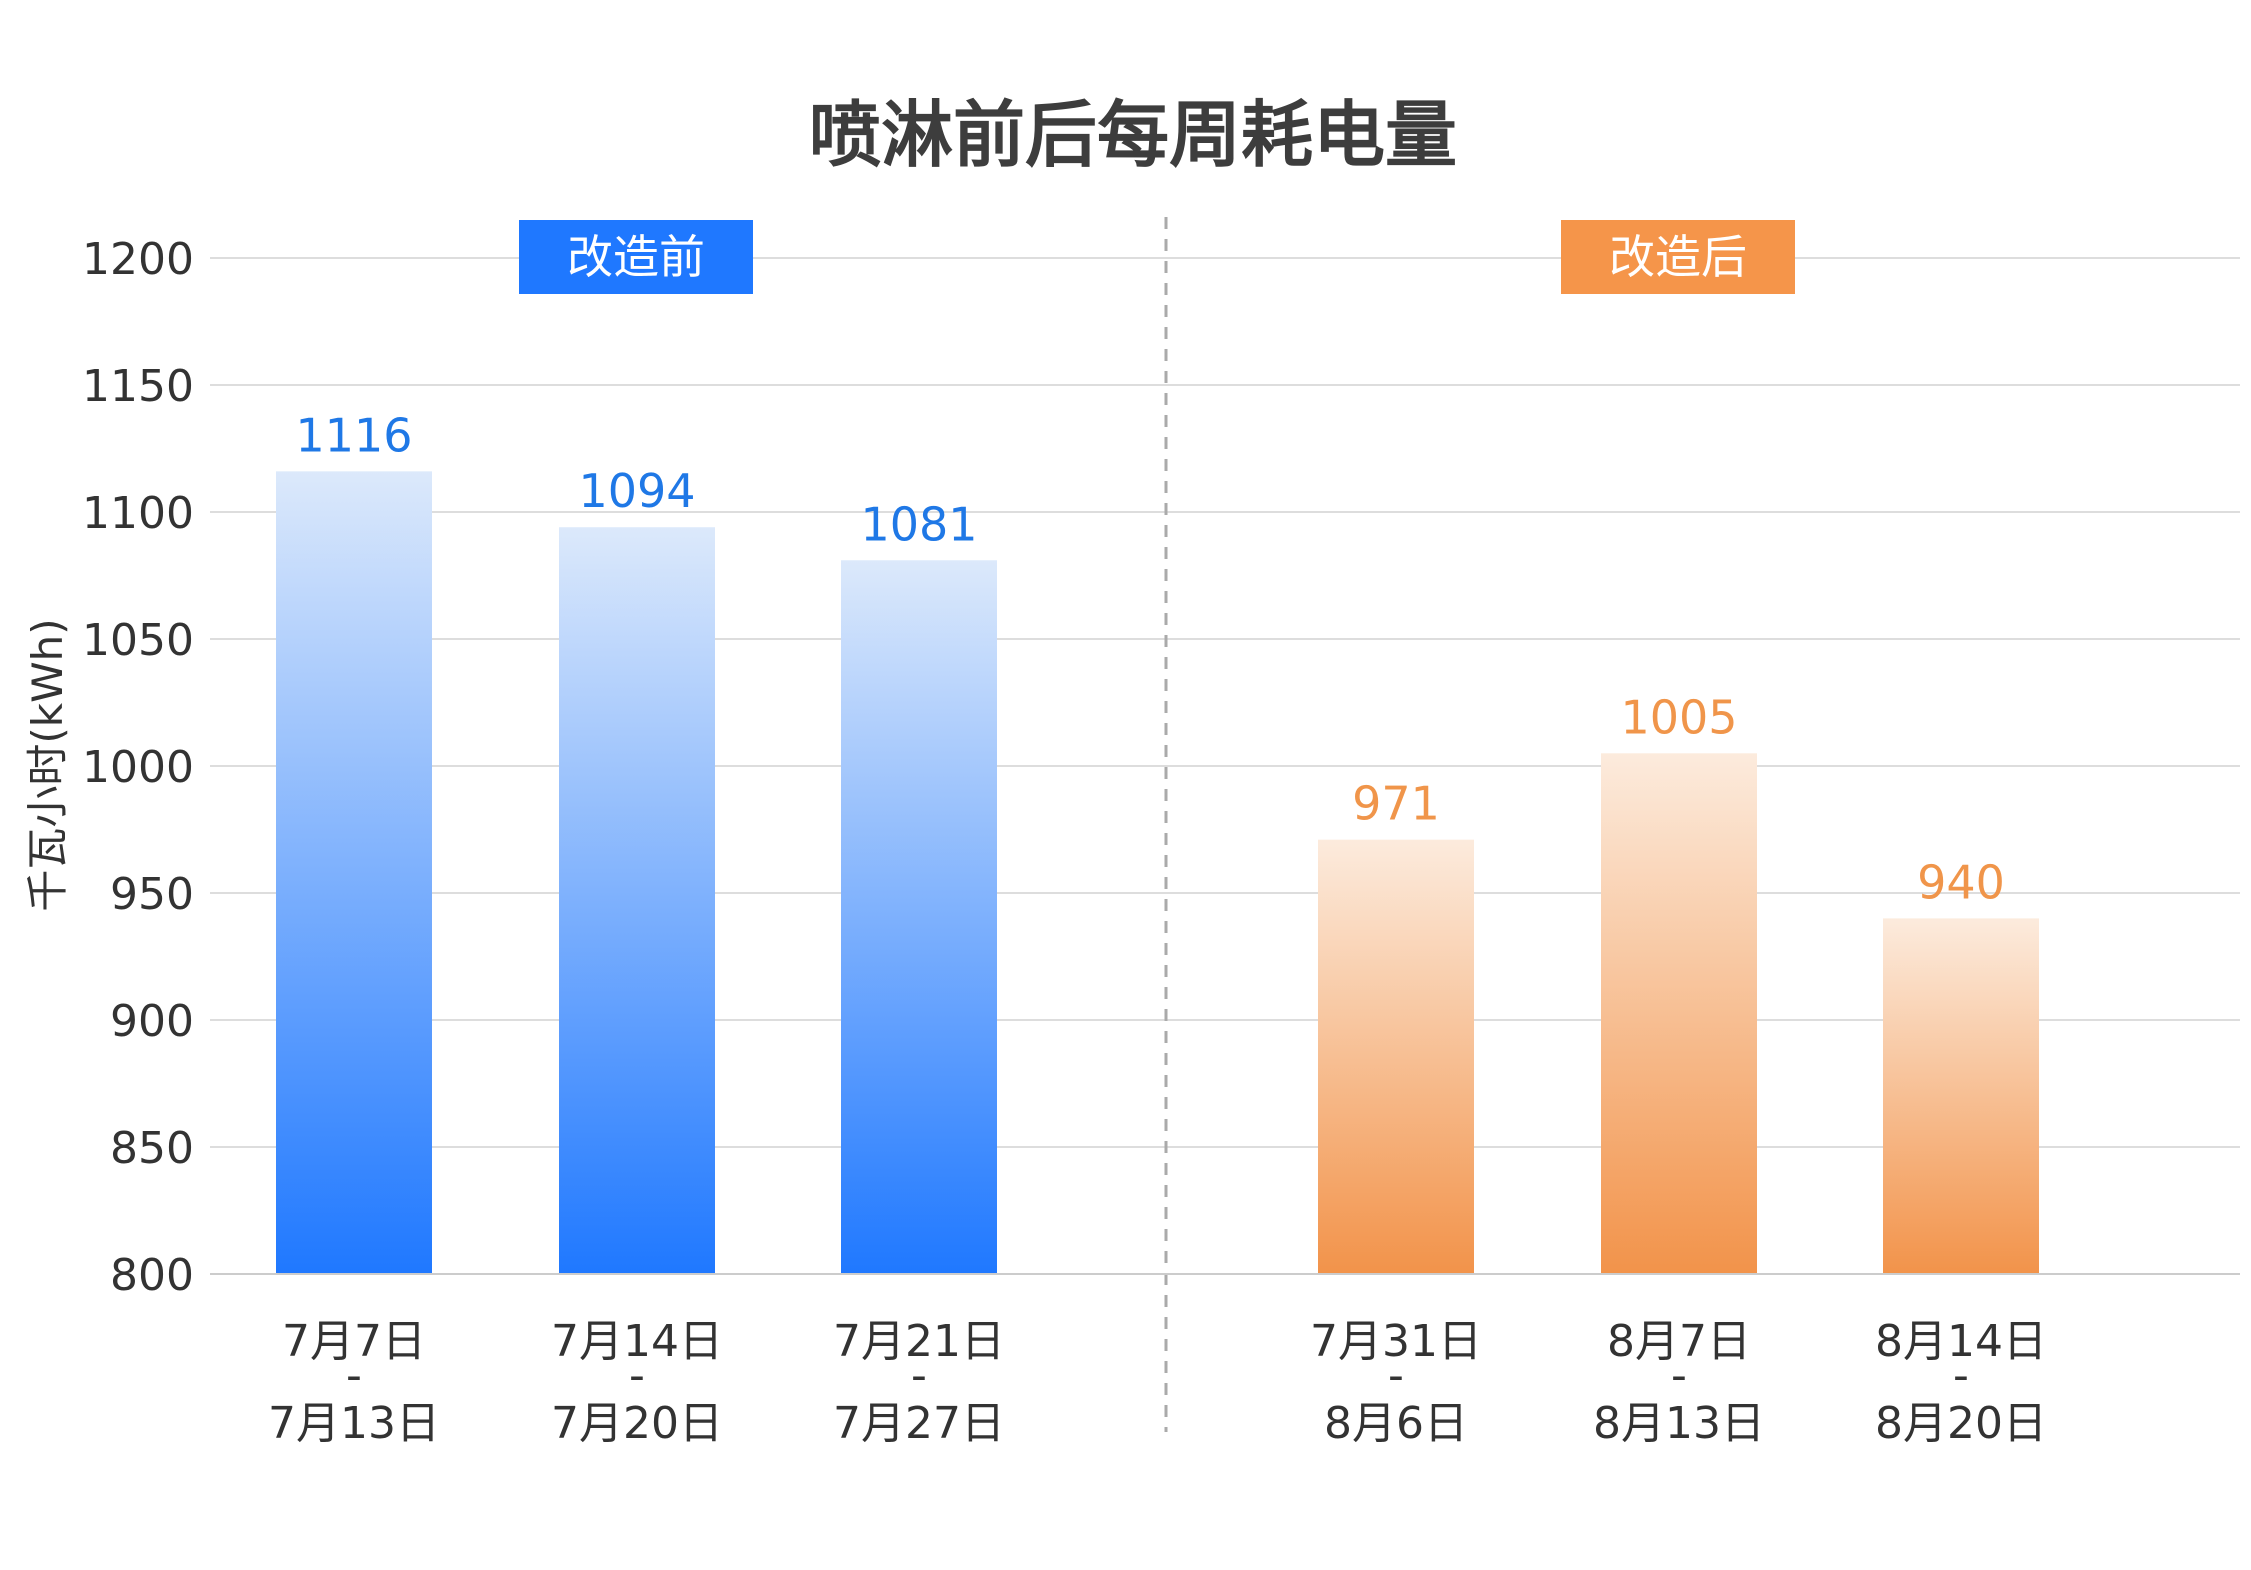 The image size is (2251, 1570). I want to click on y-tick-label: 1200, so click(138, 259).